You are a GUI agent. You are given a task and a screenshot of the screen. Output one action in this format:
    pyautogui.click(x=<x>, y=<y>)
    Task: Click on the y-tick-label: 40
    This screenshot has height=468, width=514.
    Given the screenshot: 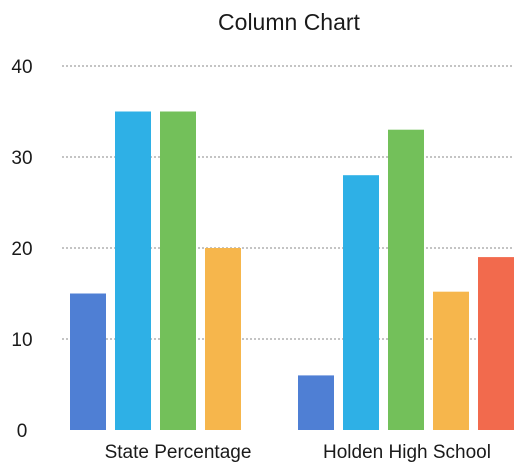 What is the action you would take?
    pyautogui.click(x=21, y=67)
    